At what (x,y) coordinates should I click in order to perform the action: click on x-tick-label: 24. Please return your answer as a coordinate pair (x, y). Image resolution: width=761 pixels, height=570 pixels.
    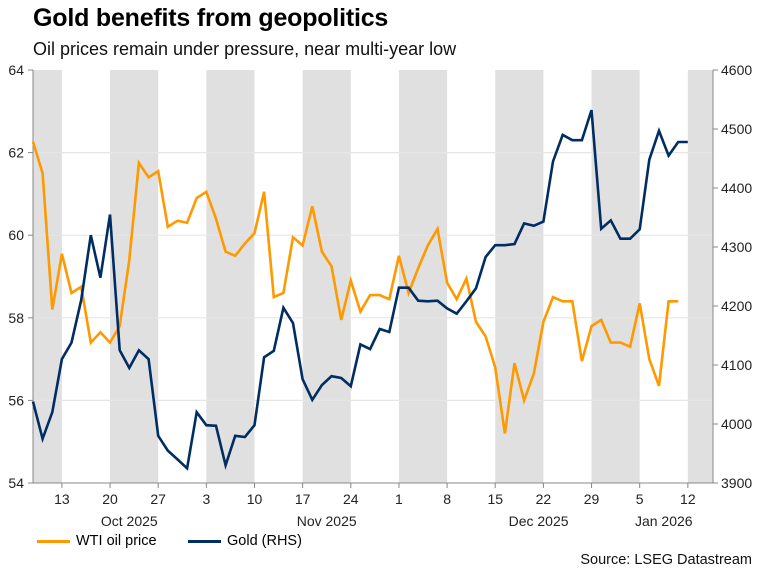
    Looking at the image, I should click on (351, 499).